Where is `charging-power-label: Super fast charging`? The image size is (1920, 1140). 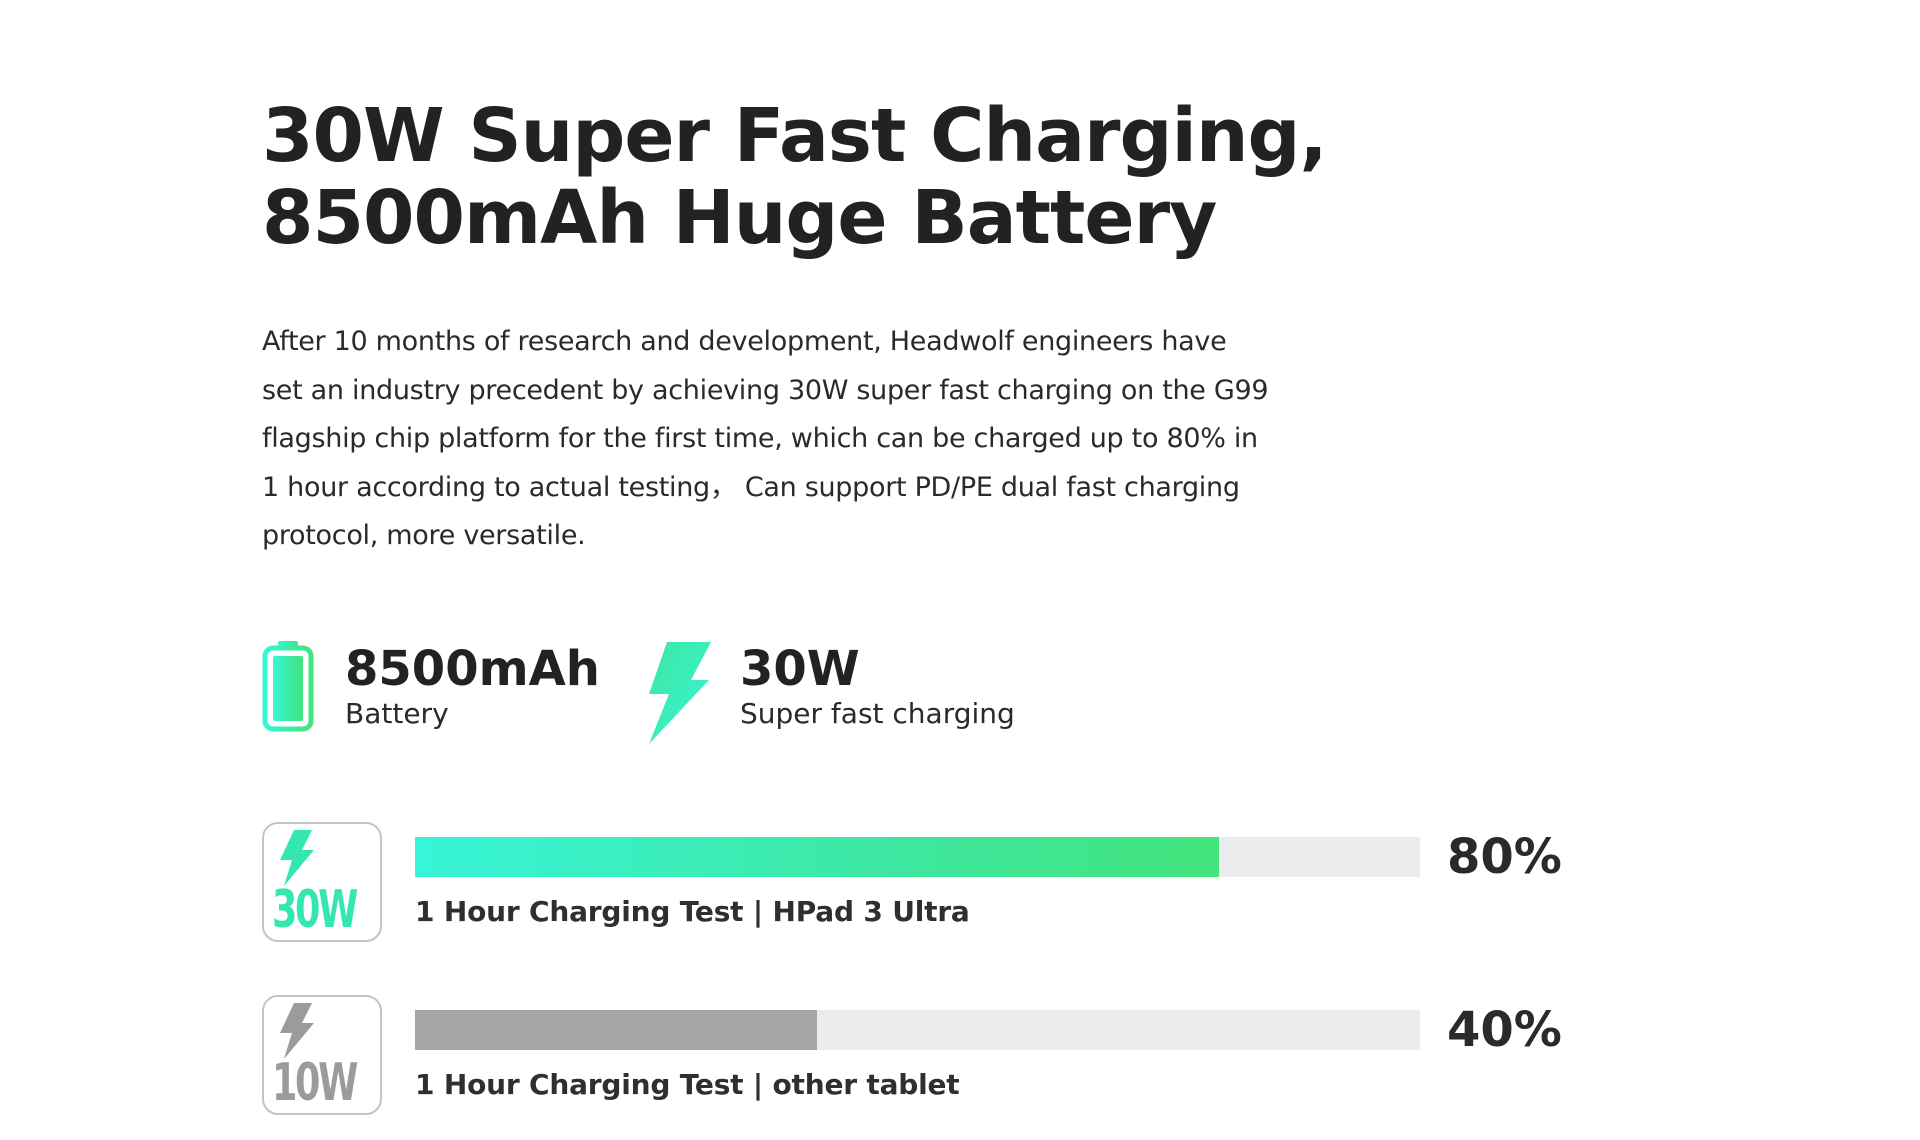 charging-power-label: Super fast charging is located at coordinates (877, 713).